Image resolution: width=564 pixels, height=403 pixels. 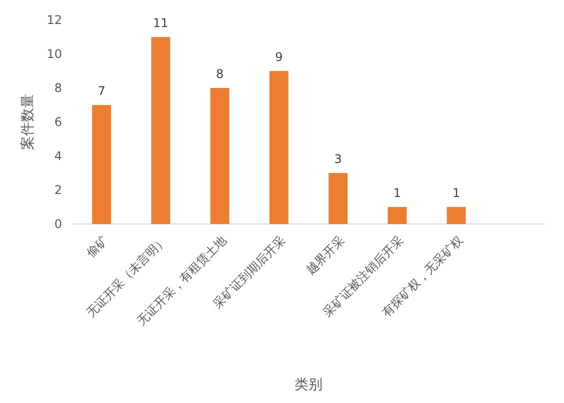 I want to click on y-axis-title: 案件数量, so click(x=27, y=122).